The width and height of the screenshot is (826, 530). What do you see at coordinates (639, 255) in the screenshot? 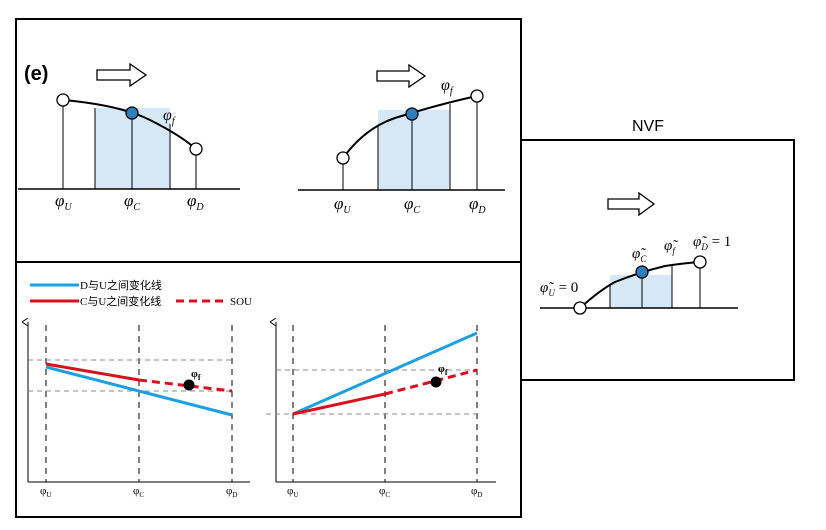
I see `label-phi-c: φ̃C` at bounding box center [639, 255].